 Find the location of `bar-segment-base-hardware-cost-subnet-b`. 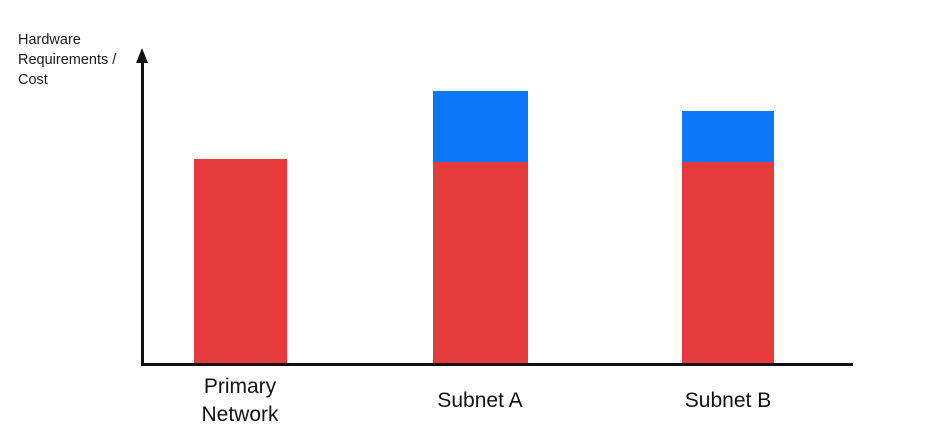

bar-segment-base-hardware-cost-subnet-b is located at coordinates (728, 262).